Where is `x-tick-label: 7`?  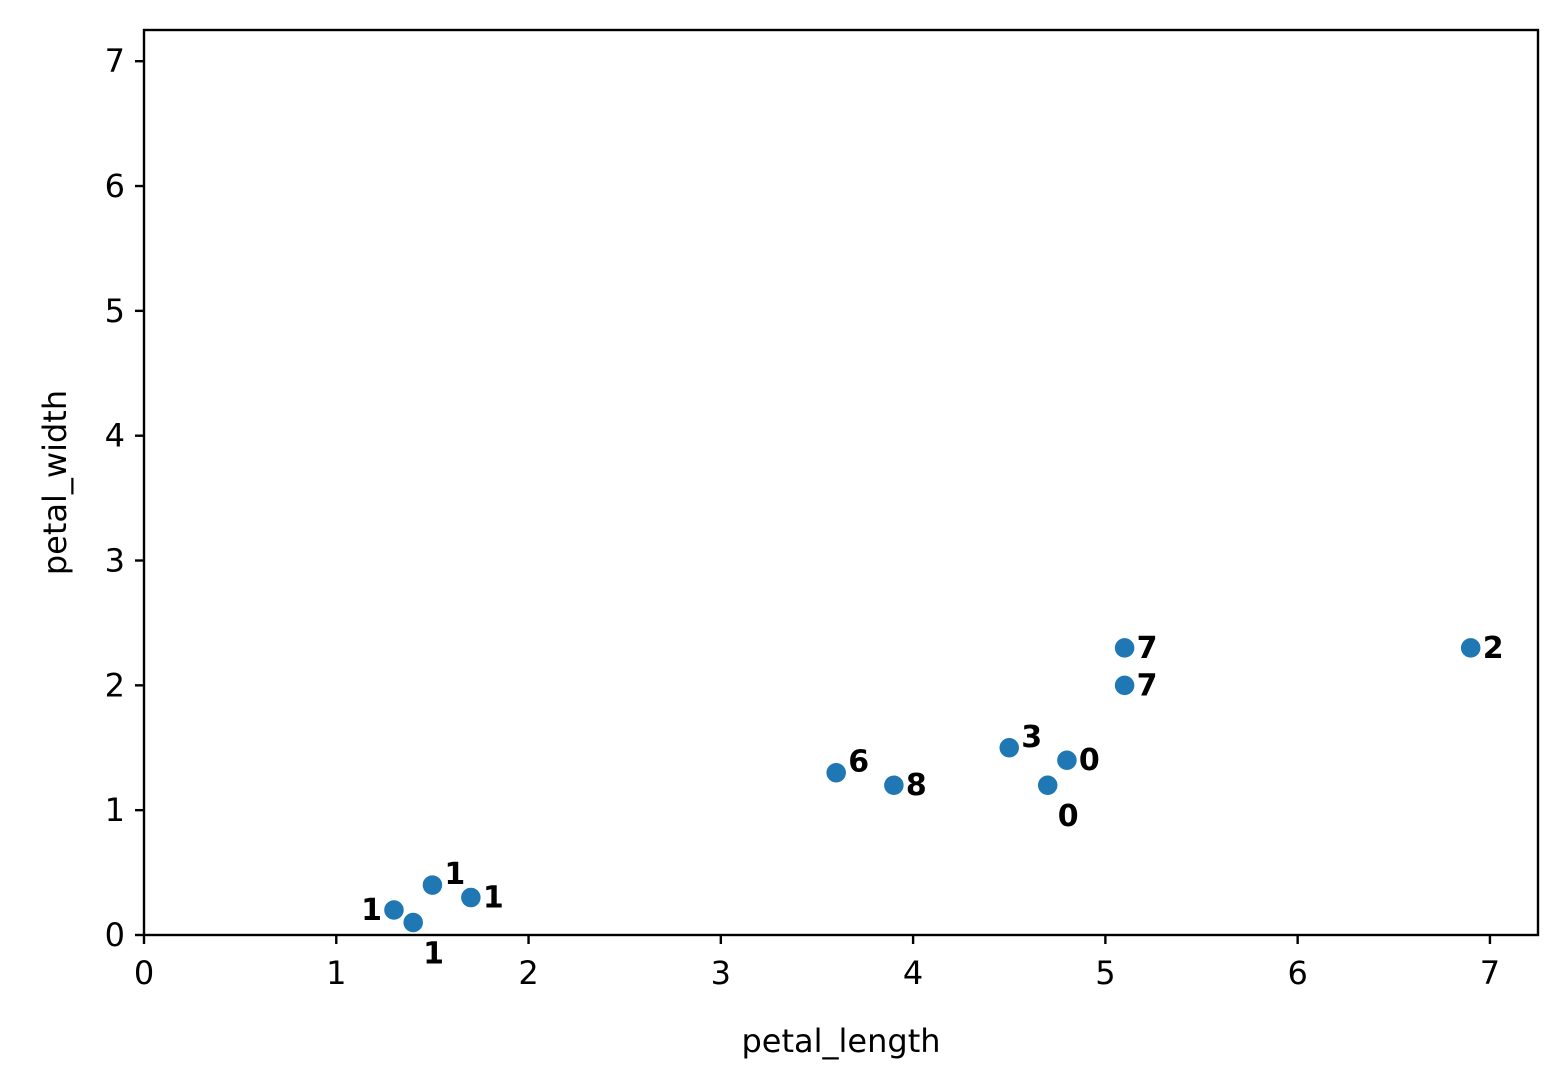
x-tick-label: 7 is located at coordinates (1490, 973).